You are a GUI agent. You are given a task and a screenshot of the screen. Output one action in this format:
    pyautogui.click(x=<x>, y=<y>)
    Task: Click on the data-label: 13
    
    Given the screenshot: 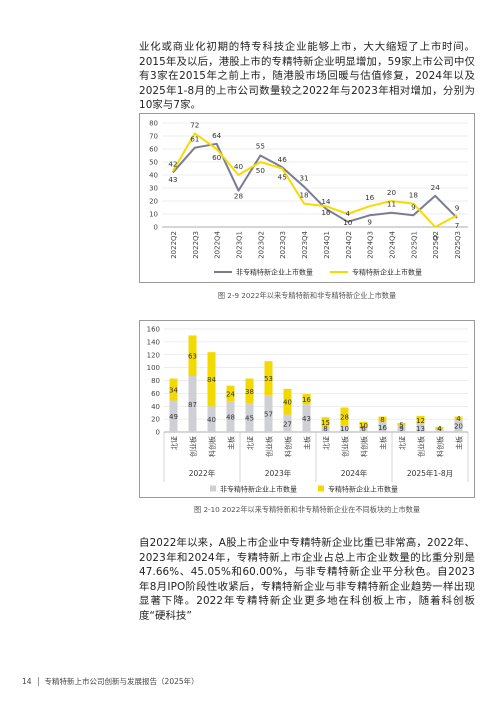 What is the action you would take?
    pyautogui.click(x=420, y=429)
    